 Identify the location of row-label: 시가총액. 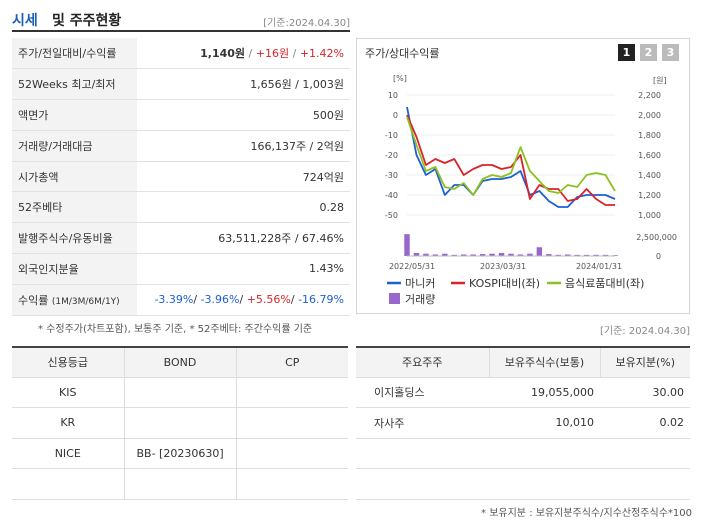
(74, 177).